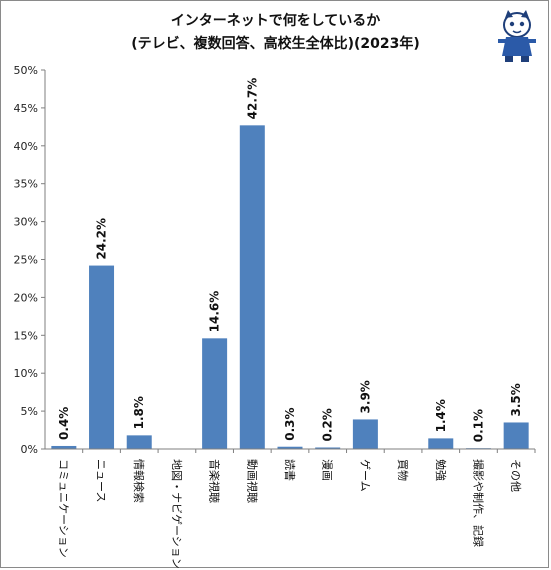 This screenshot has width=551, height=570. I want to click on x-category-label: その他, so click(515, 475).